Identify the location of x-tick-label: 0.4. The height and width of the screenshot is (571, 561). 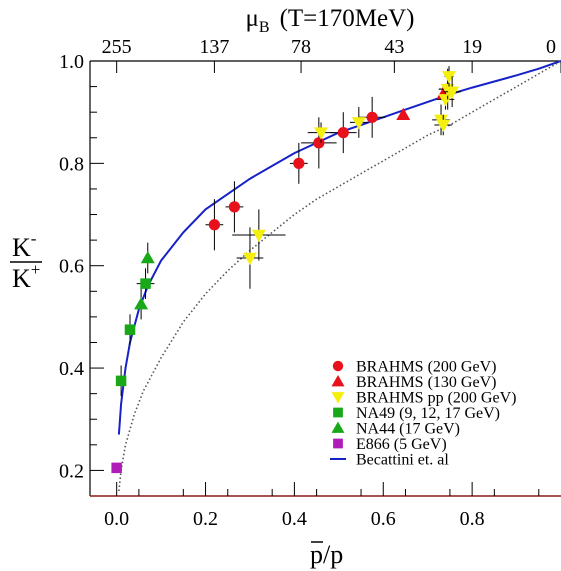
(294, 519).